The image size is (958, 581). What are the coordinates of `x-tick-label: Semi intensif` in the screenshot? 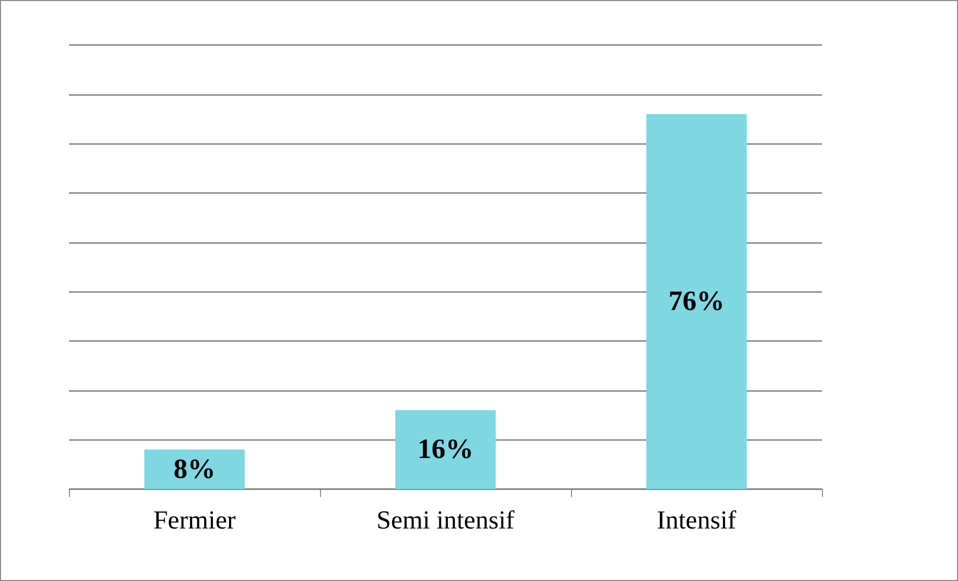 It's located at (445, 520).